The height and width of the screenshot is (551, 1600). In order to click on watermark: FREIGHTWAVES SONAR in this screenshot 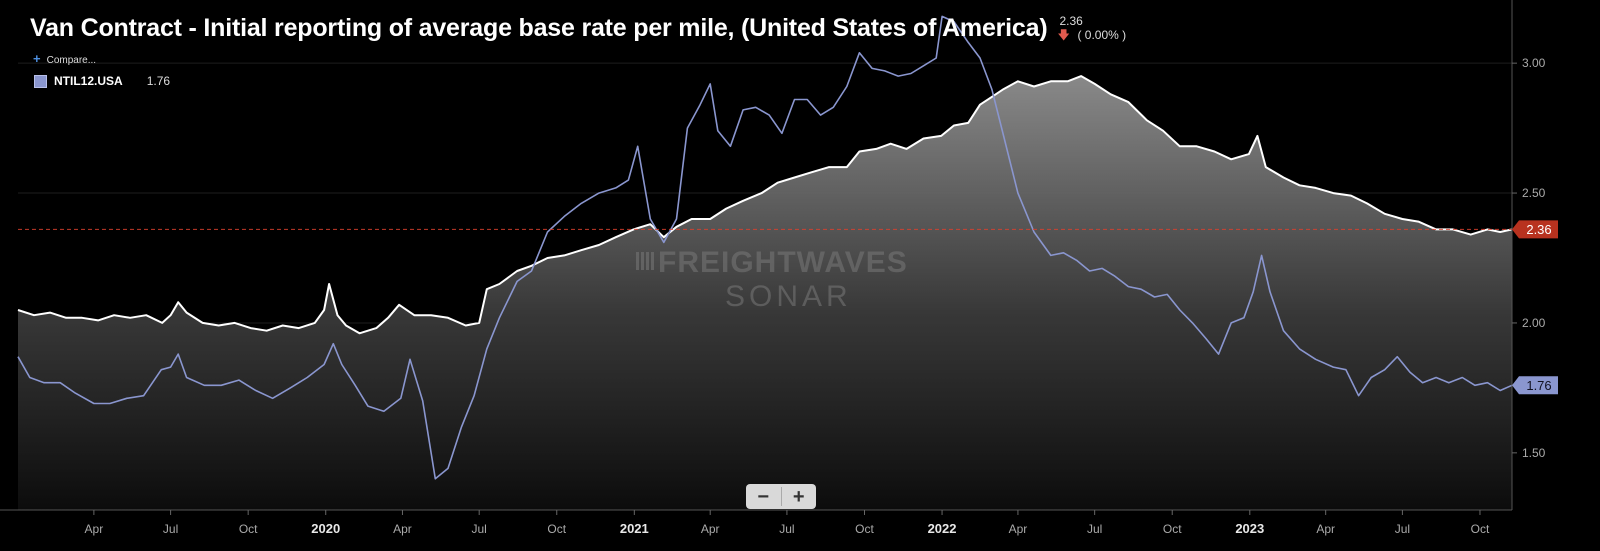, I will do `click(772, 279)`.